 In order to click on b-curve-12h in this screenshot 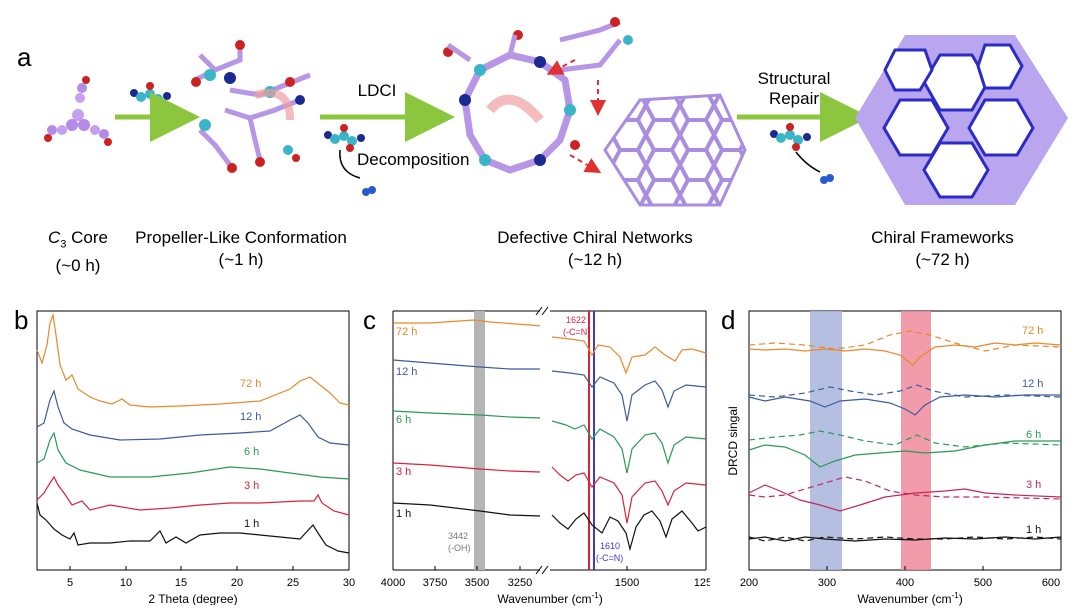, I will do `click(193, 417)`.